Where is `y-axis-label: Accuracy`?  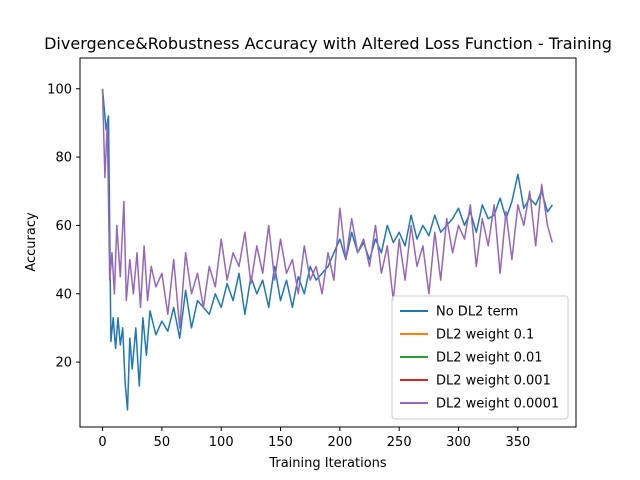 y-axis-label: Accuracy is located at coordinates (31, 242).